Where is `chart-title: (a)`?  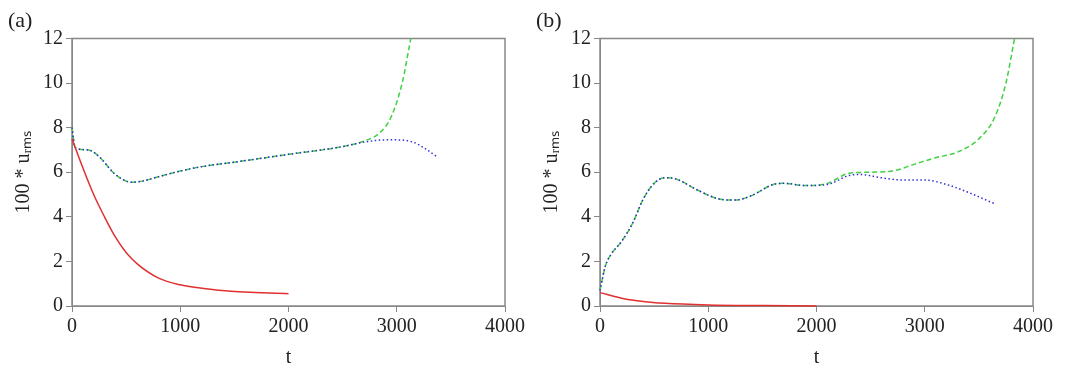
chart-title: (a) is located at coordinates (20, 19).